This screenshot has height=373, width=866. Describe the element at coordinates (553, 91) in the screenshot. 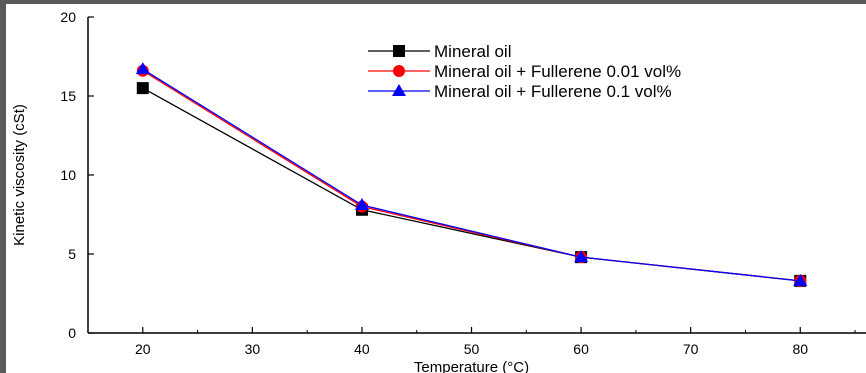

I see `legend-label: Mineral oil + Fullerene 0.1 vol%` at that location.